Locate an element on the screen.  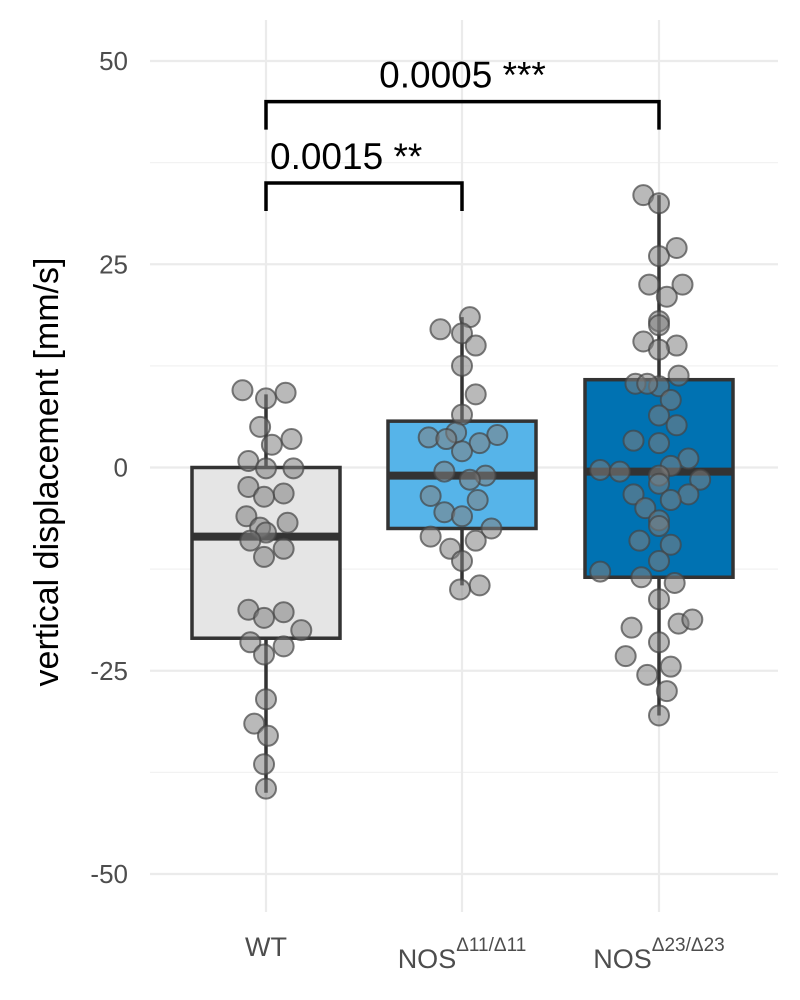
significance-annotations: 0.0015 ** 0.0005 *** is located at coordinates (462, 133).